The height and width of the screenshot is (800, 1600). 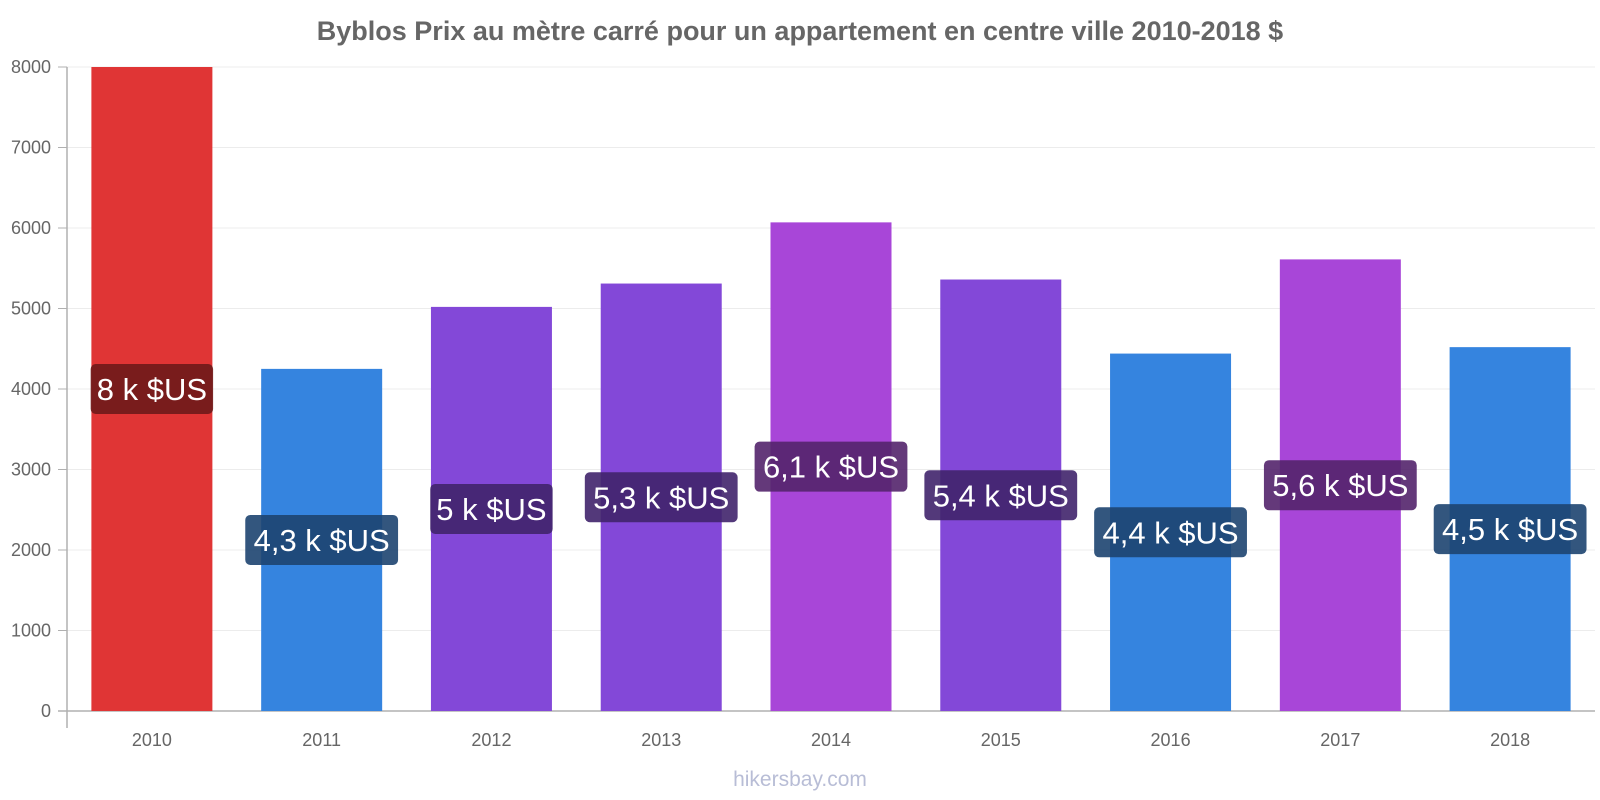 I want to click on data-label: 4,4 k $US, so click(x=1170, y=532).